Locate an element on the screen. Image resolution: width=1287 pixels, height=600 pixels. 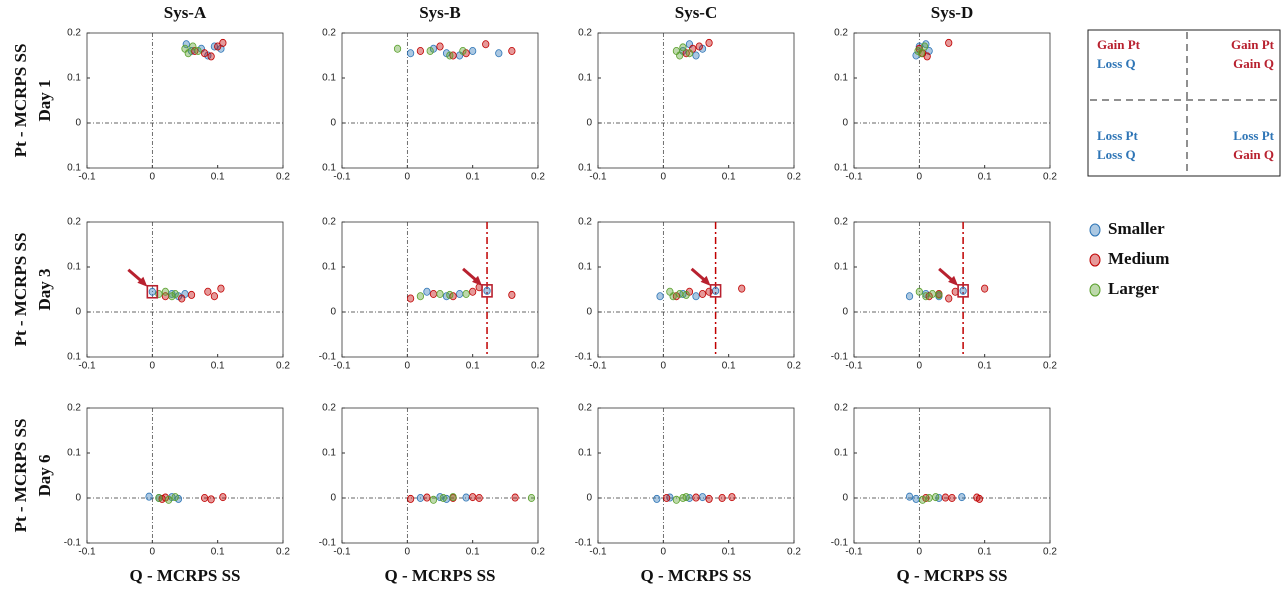
legend-label: Medium is located at coordinates (1138, 258).